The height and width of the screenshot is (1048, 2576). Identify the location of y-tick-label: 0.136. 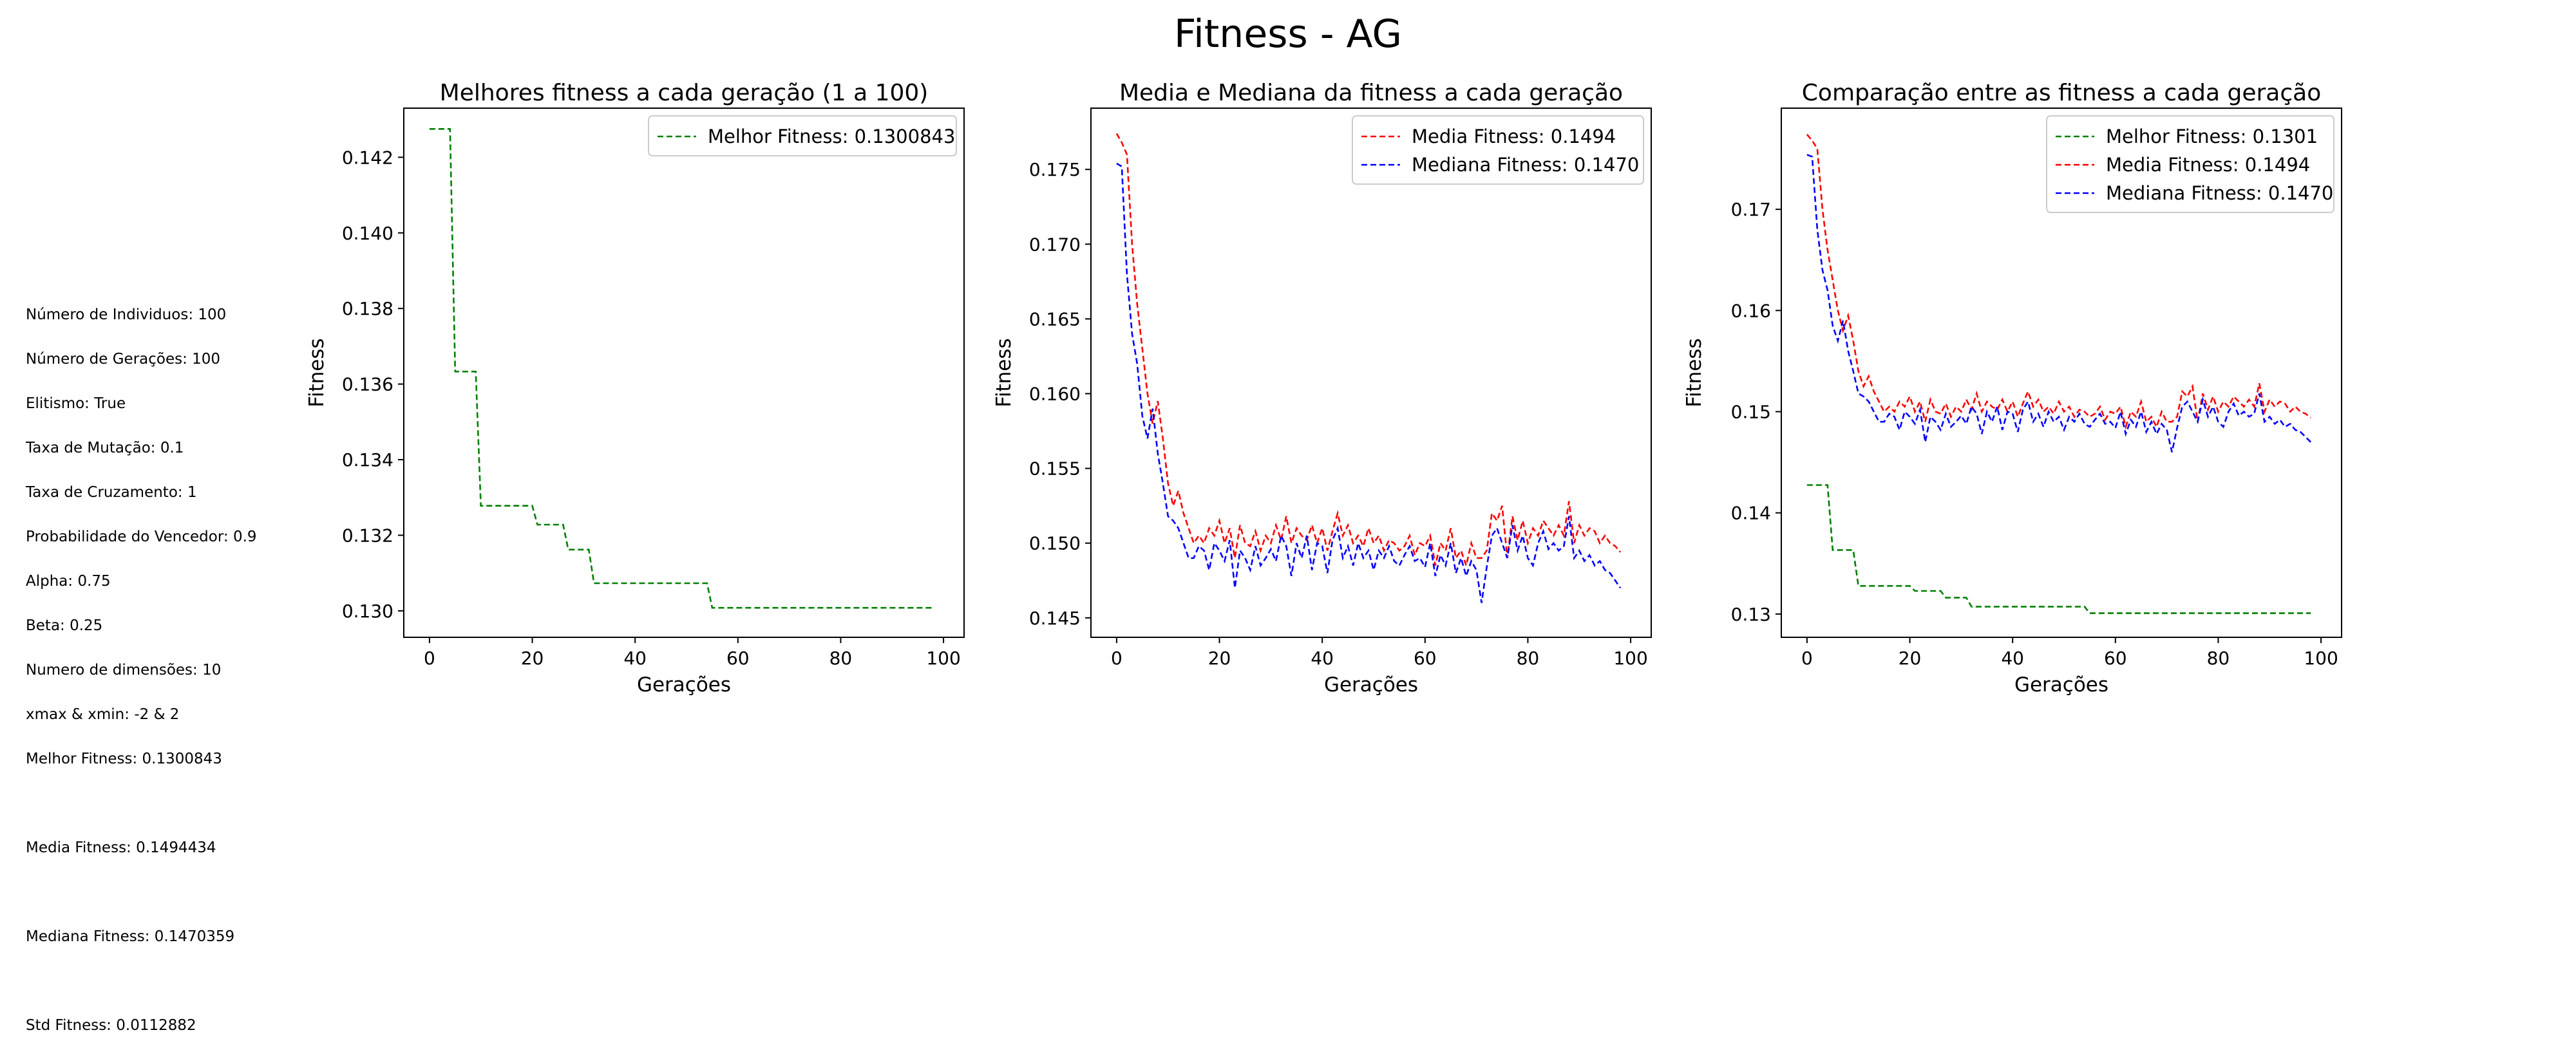
(367, 384).